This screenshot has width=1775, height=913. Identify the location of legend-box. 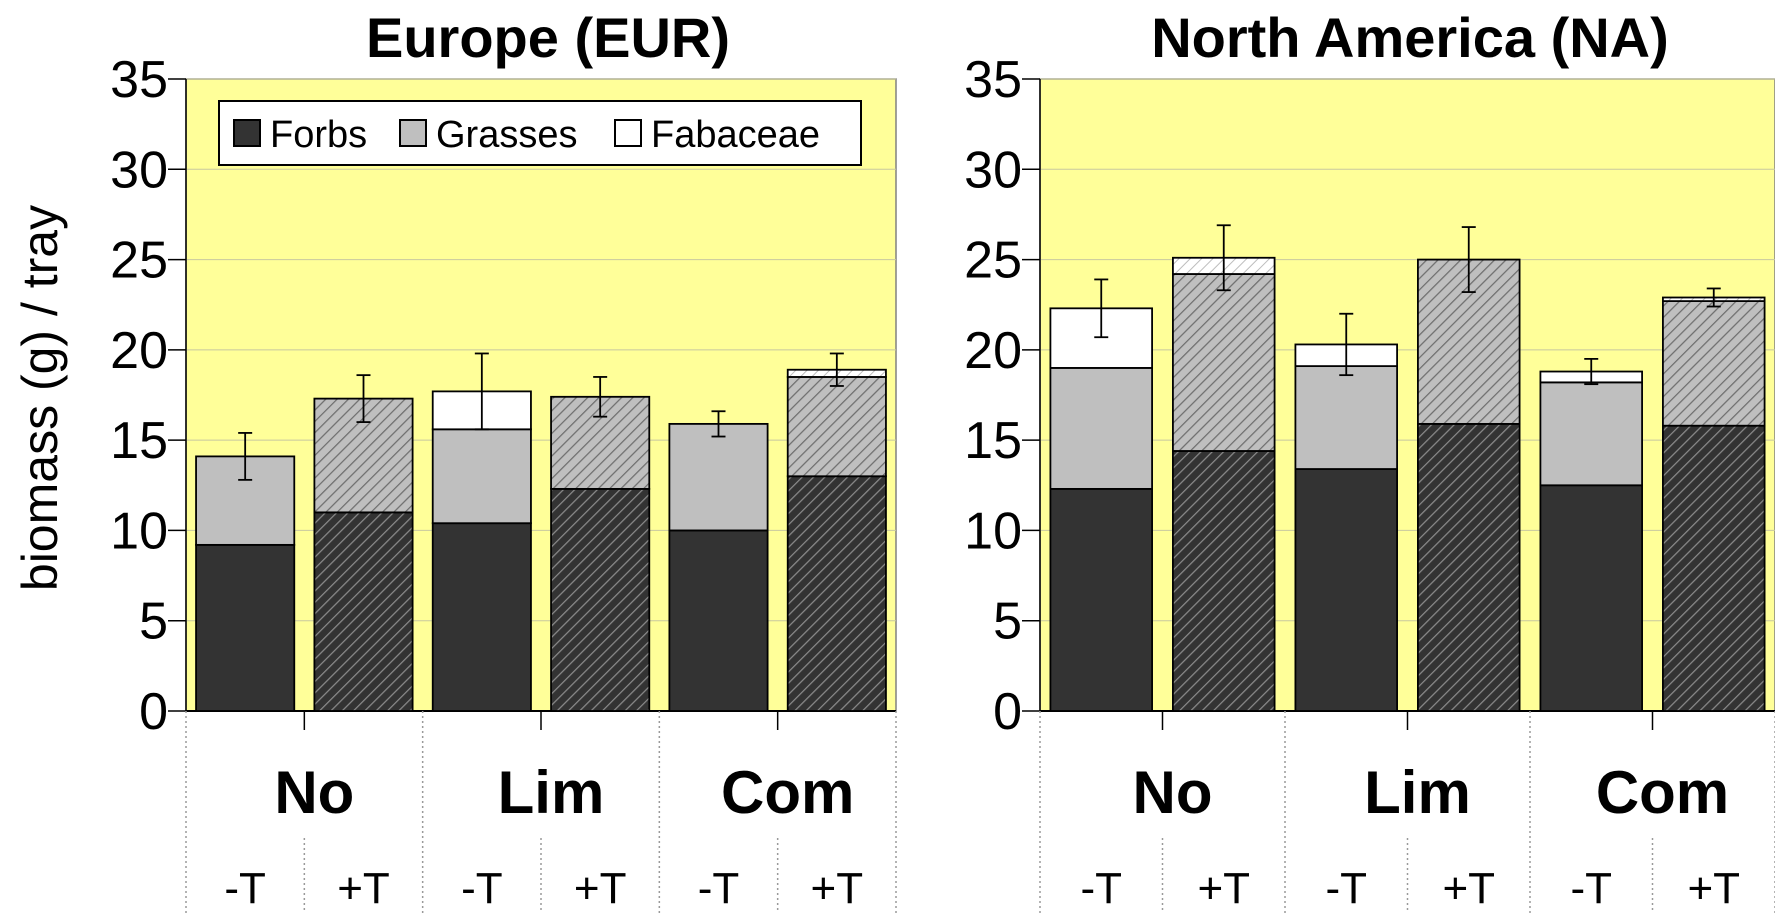
(540, 133).